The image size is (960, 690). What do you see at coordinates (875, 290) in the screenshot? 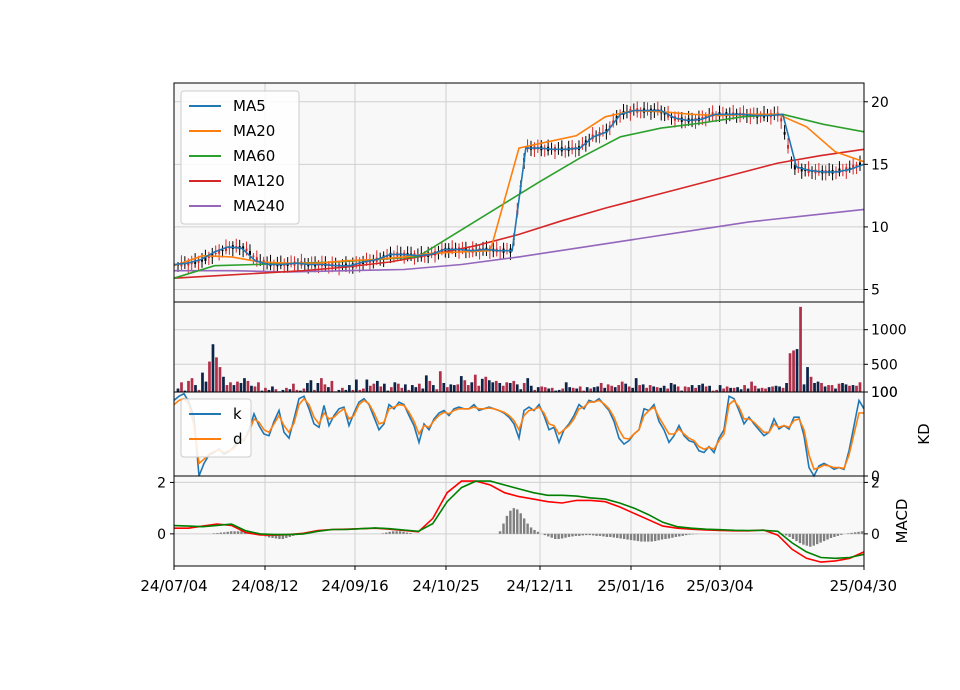
I see `y-tick-label: 5` at bounding box center [875, 290].